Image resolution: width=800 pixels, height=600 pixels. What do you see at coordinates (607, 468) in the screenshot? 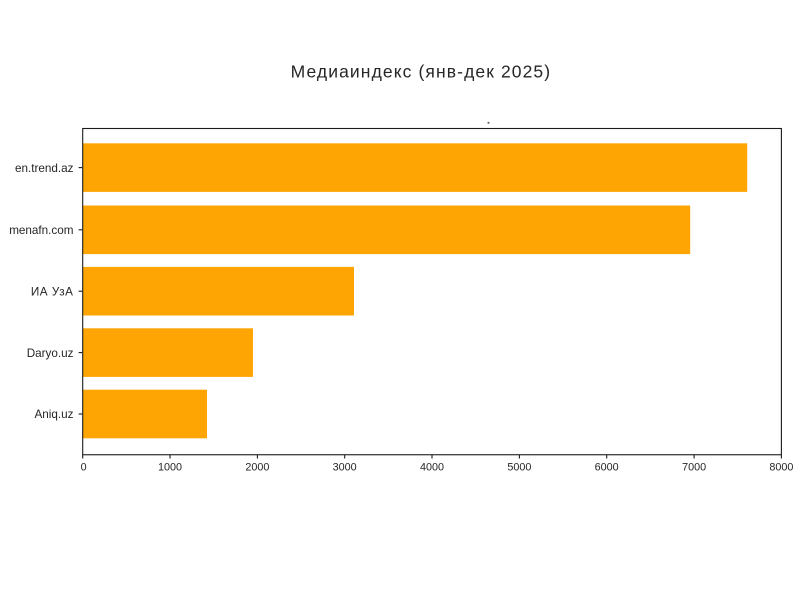
I see `svg-text: 6000` at bounding box center [607, 468].